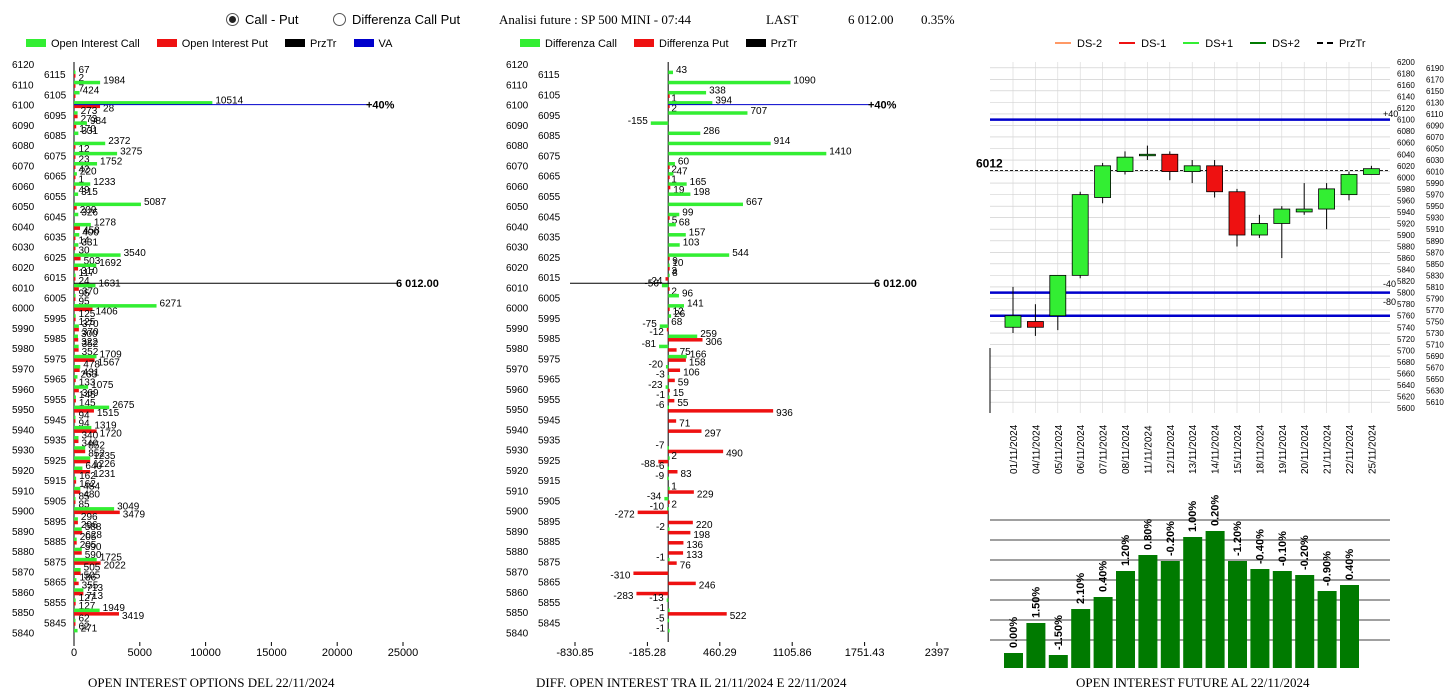 Image resolution: width=1455 pixels, height=691 pixels. I want to click on call-value-label: 2372, so click(119, 141).